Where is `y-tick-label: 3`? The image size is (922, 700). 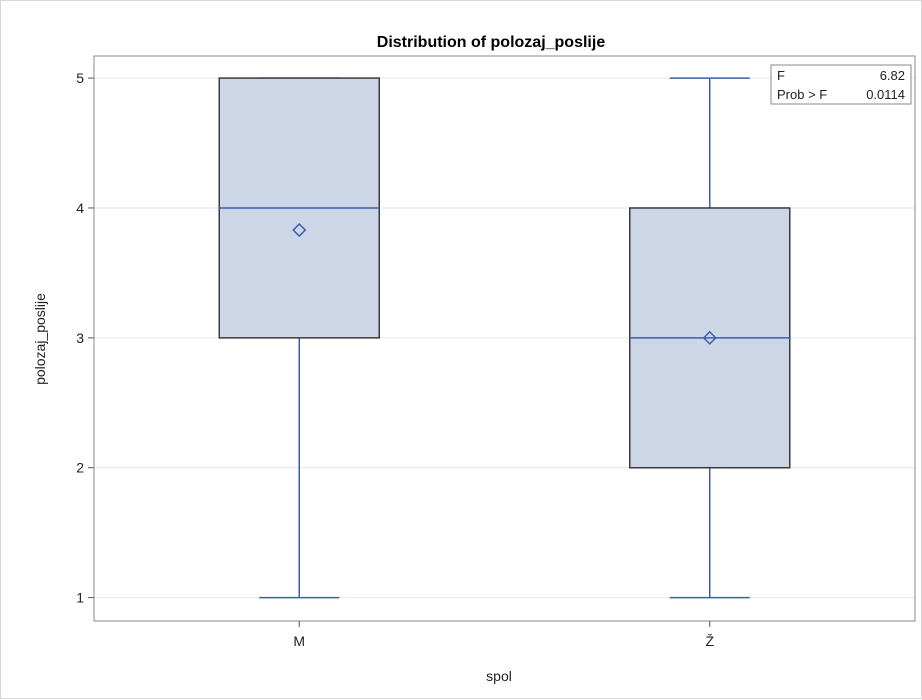 y-tick-label: 3 is located at coordinates (80, 338).